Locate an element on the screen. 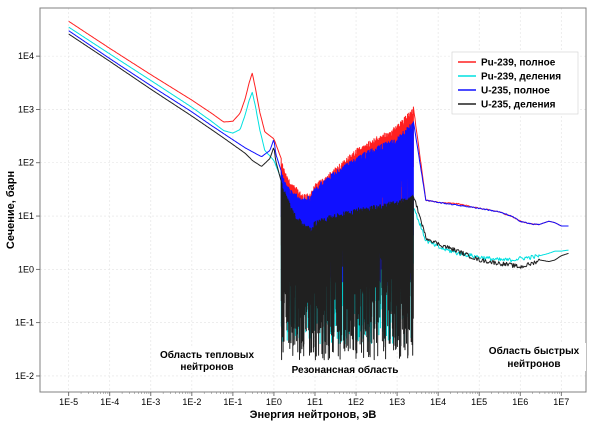 This screenshot has height=425, width=600. annotation-resonance-bg is located at coordinates (345, 369).